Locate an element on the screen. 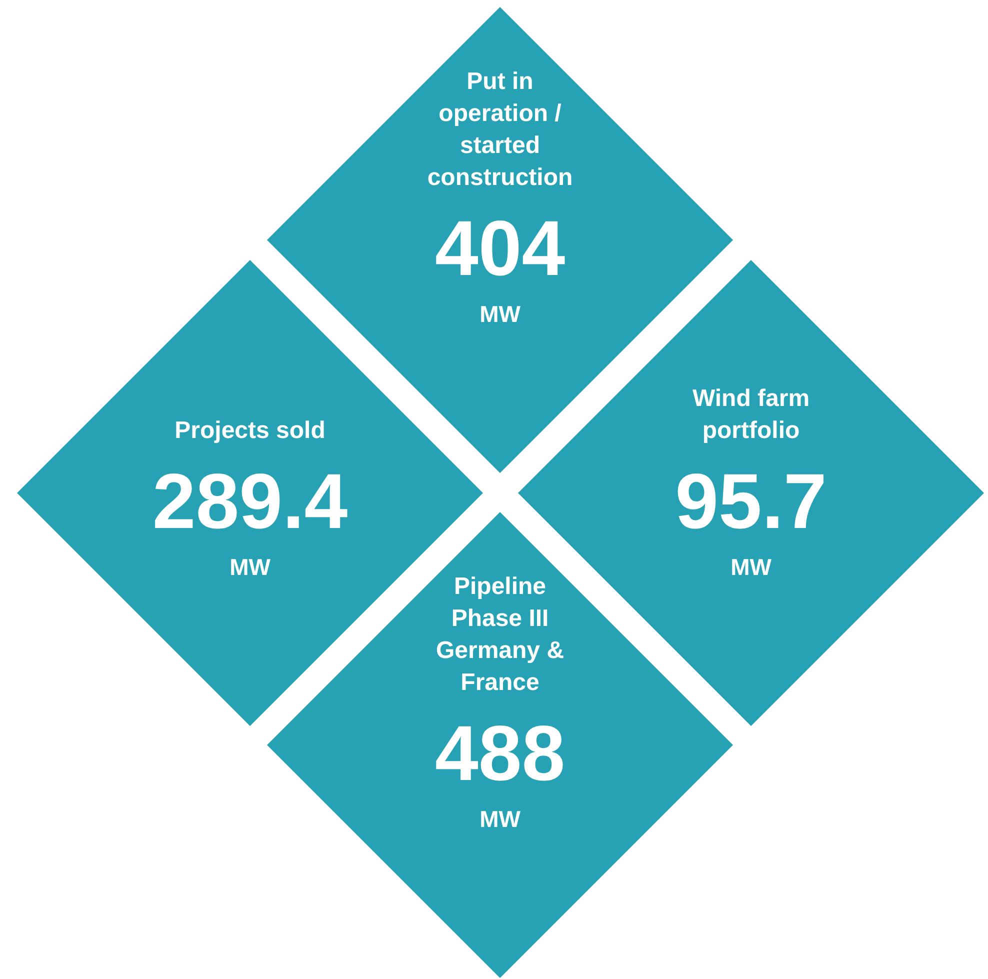  category-label: Projects sold is located at coordinates (250, 430).